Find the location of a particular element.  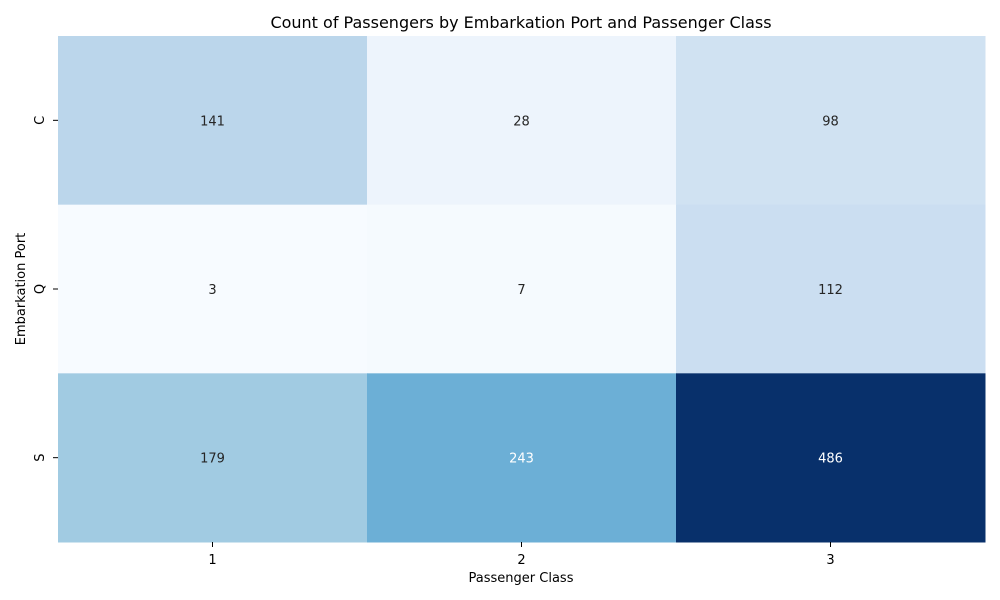

cell-value-label-C-2: 28 is located at coordinates (521, 121).